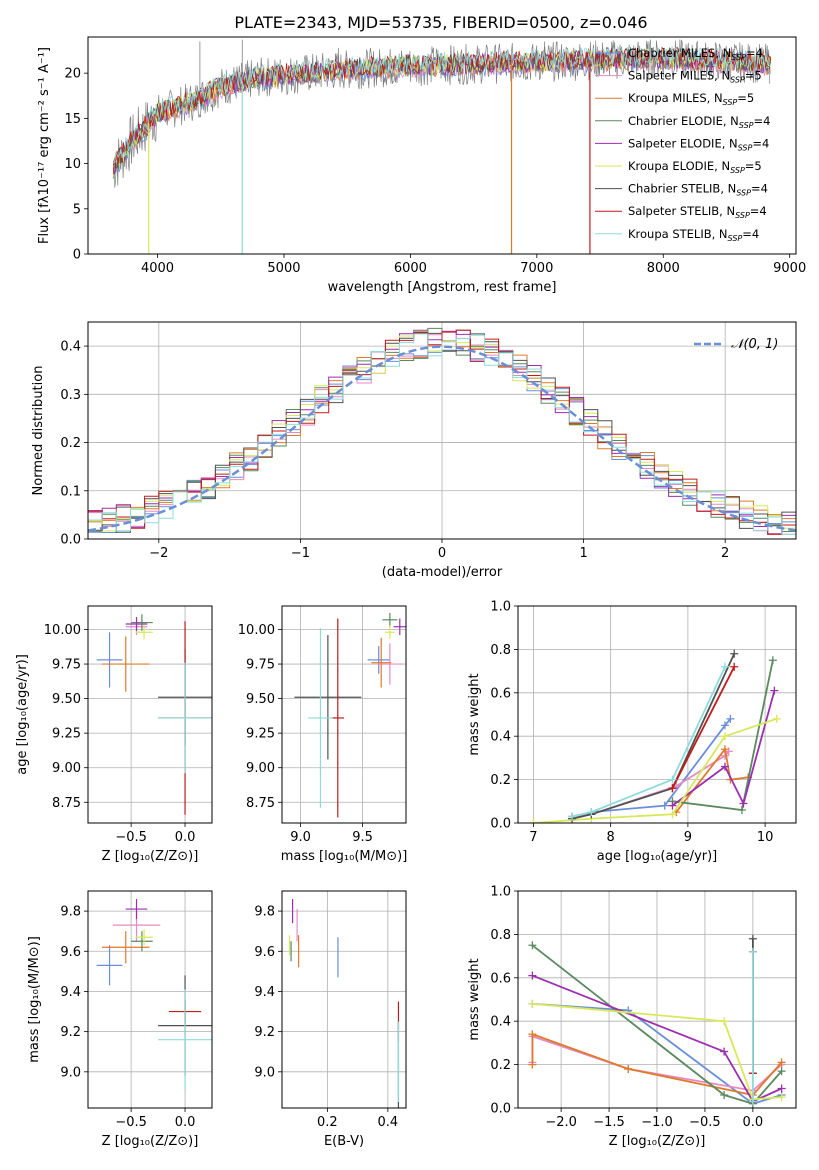 This screenshot has width=819, height=1170. I want to click on x-tick-label: −1, so click(300, 553).